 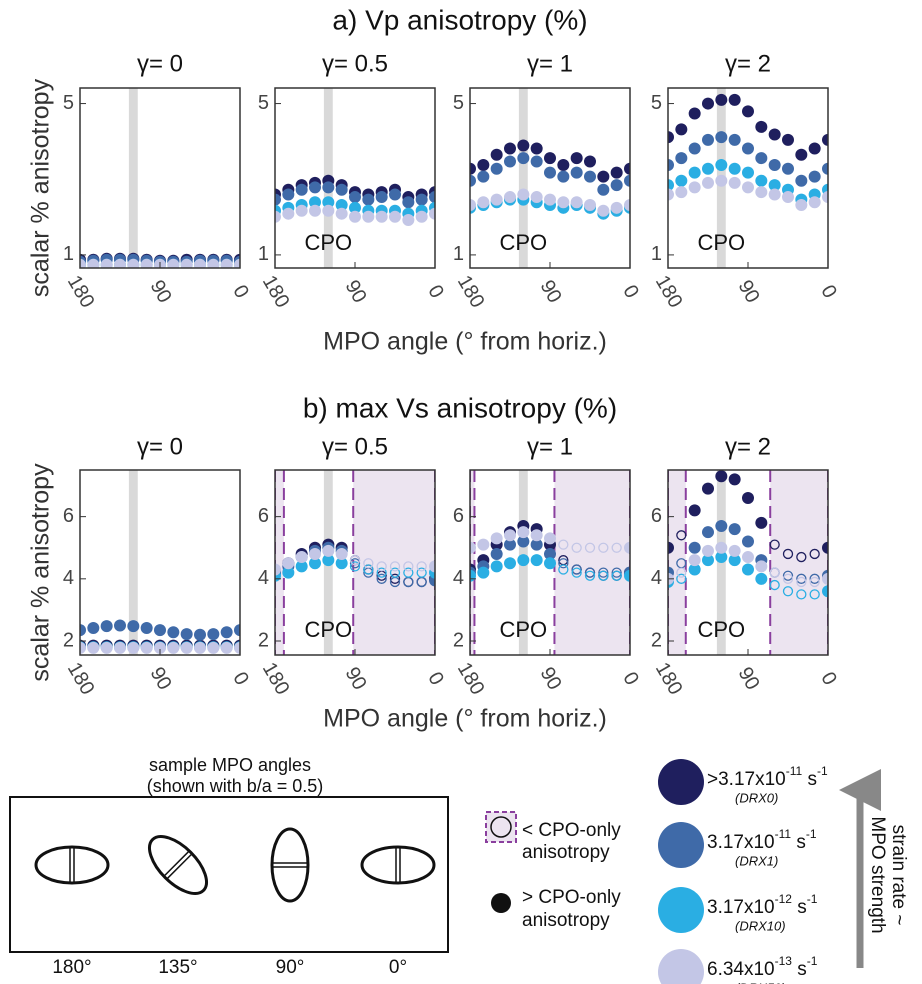 I want to click on legend-text: anisotropy, so click(x=566, y=920).